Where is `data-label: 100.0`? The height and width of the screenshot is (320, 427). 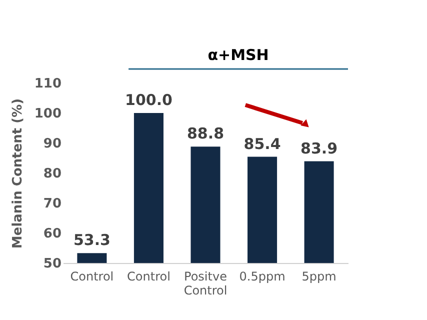 data-label: 100.0 is located at coordinates (148, 100).